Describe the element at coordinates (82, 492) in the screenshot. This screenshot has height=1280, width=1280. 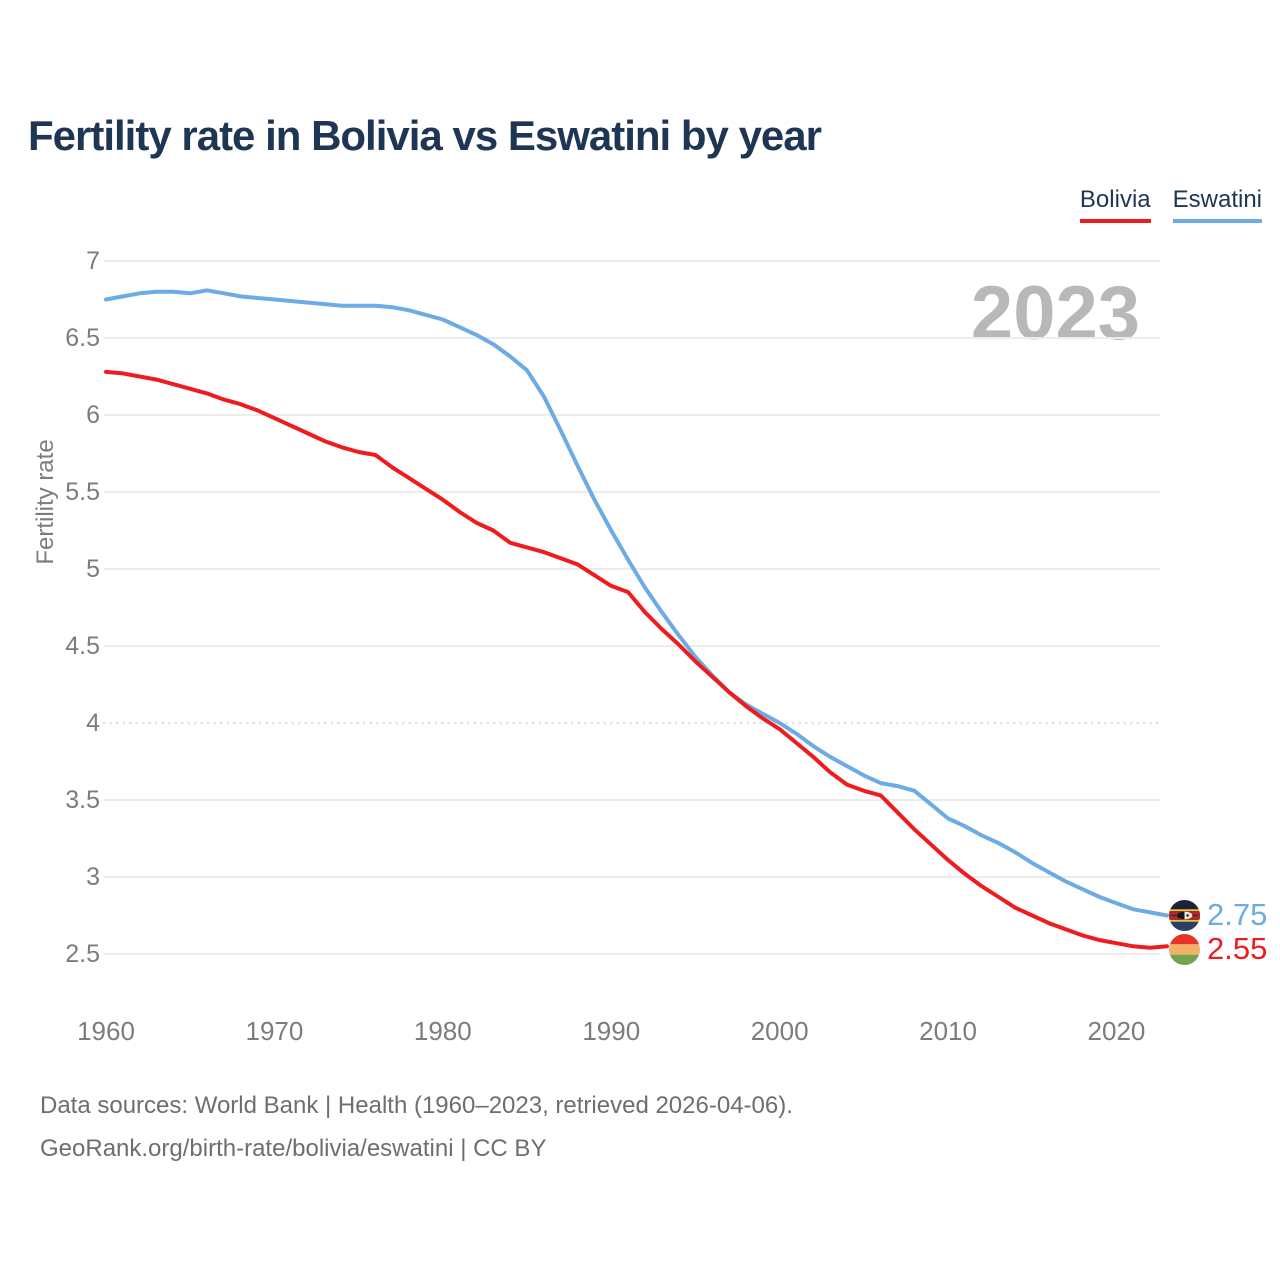
I see `y-tick-label-5.5: 5.5` at that location.